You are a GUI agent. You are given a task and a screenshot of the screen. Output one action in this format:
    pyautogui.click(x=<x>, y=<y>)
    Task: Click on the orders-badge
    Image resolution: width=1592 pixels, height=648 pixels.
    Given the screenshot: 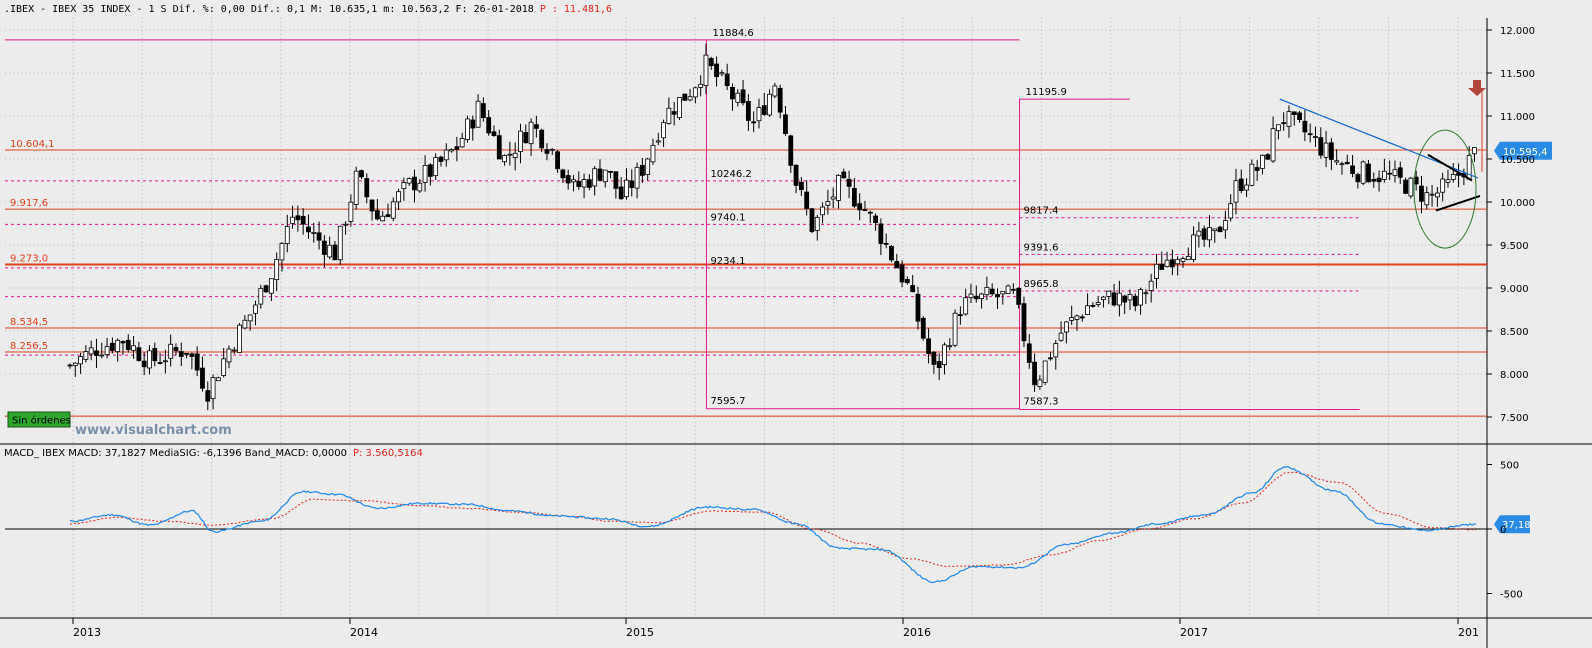 What is the action you would take?
    pyautogui.click(x=39, y=419)
    